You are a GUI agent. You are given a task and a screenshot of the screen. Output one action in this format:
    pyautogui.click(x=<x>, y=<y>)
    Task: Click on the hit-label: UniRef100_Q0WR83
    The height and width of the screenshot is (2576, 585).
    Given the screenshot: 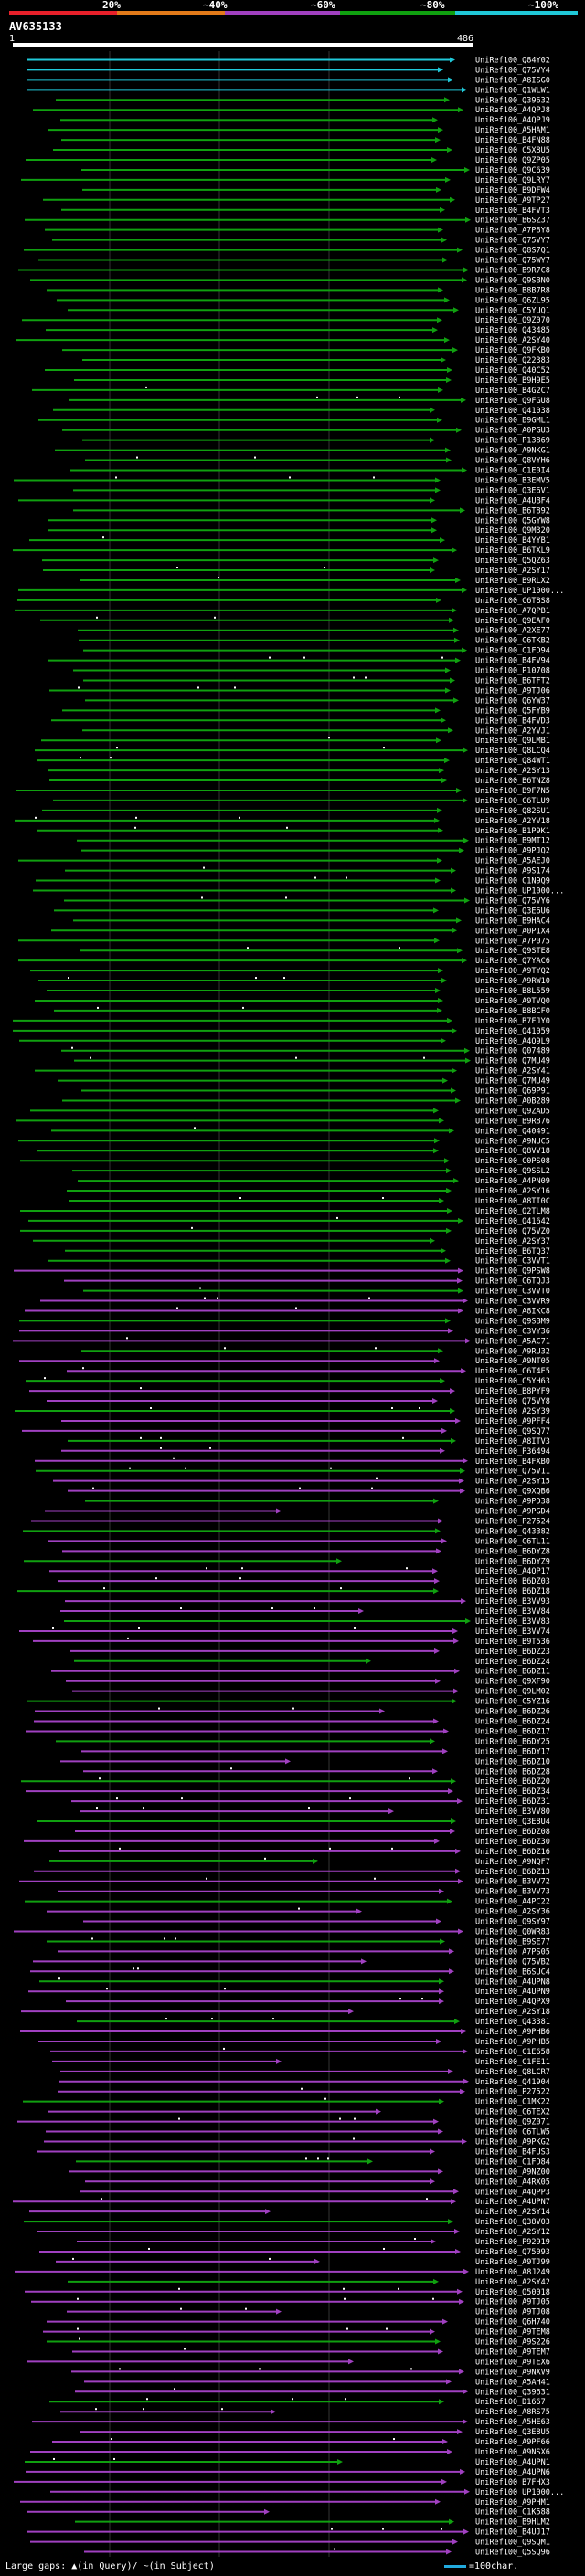 What is the action you would take?
    pyautogui.click(x=512, y=1932)
    